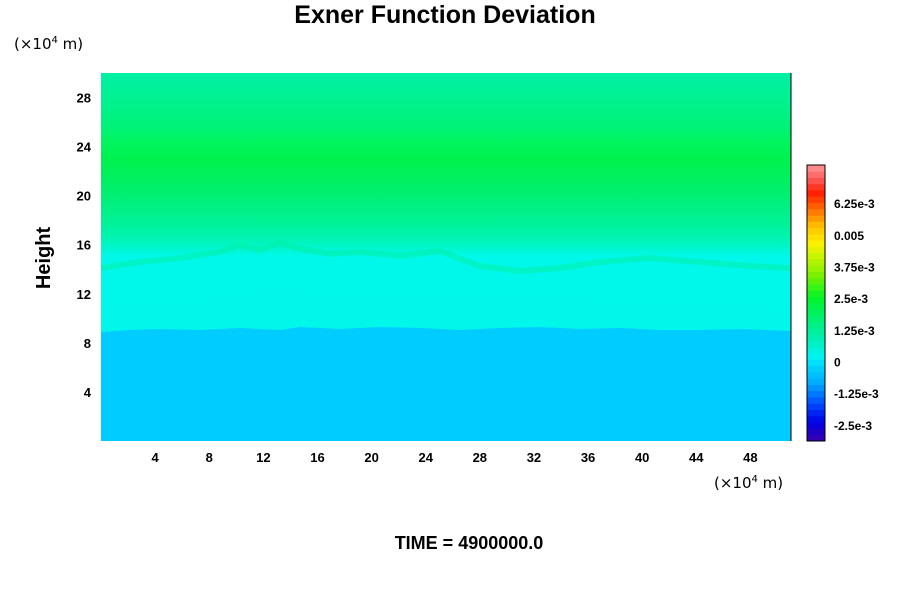  I want to click on y-tick-label: 20, so click(84, 196).